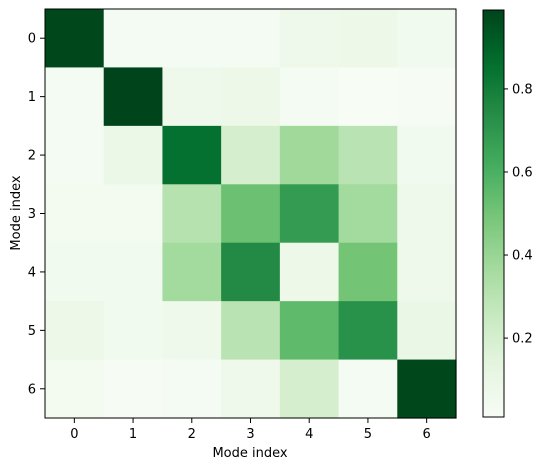 Image resolution: width=546 pixels, height=470 pixels. I want to click on y-tick-label: 0, so click(32, 39).